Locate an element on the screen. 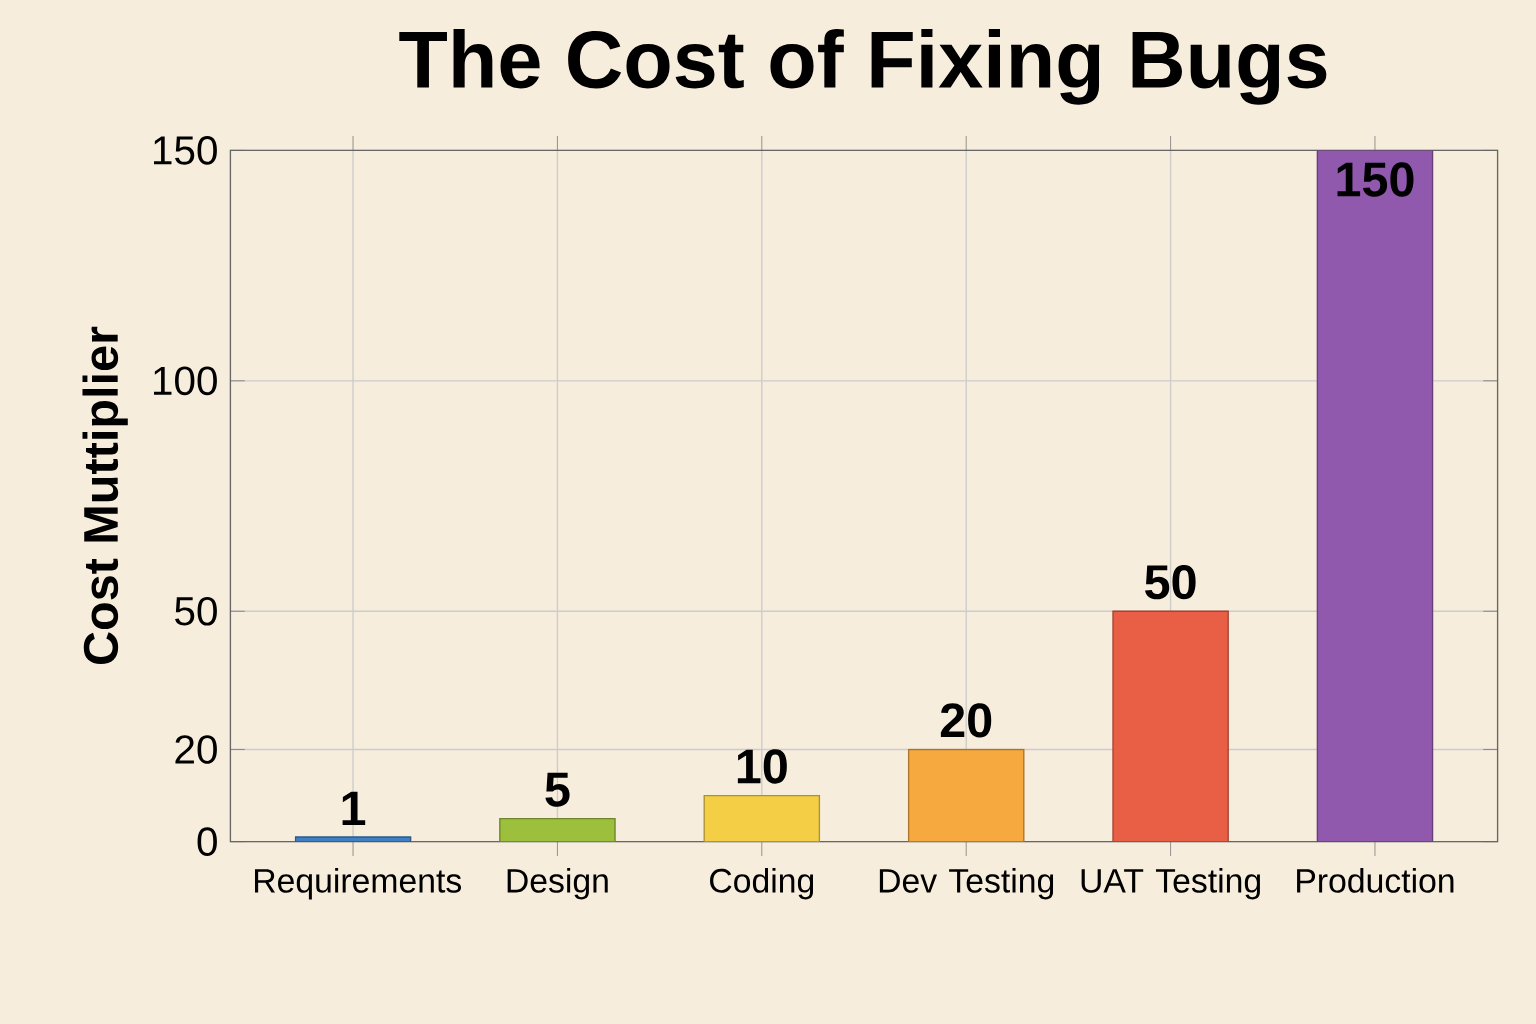 The image size is (1536, 1024). x-tick-label: UAT Testing is located at coordinates (1171, 883).